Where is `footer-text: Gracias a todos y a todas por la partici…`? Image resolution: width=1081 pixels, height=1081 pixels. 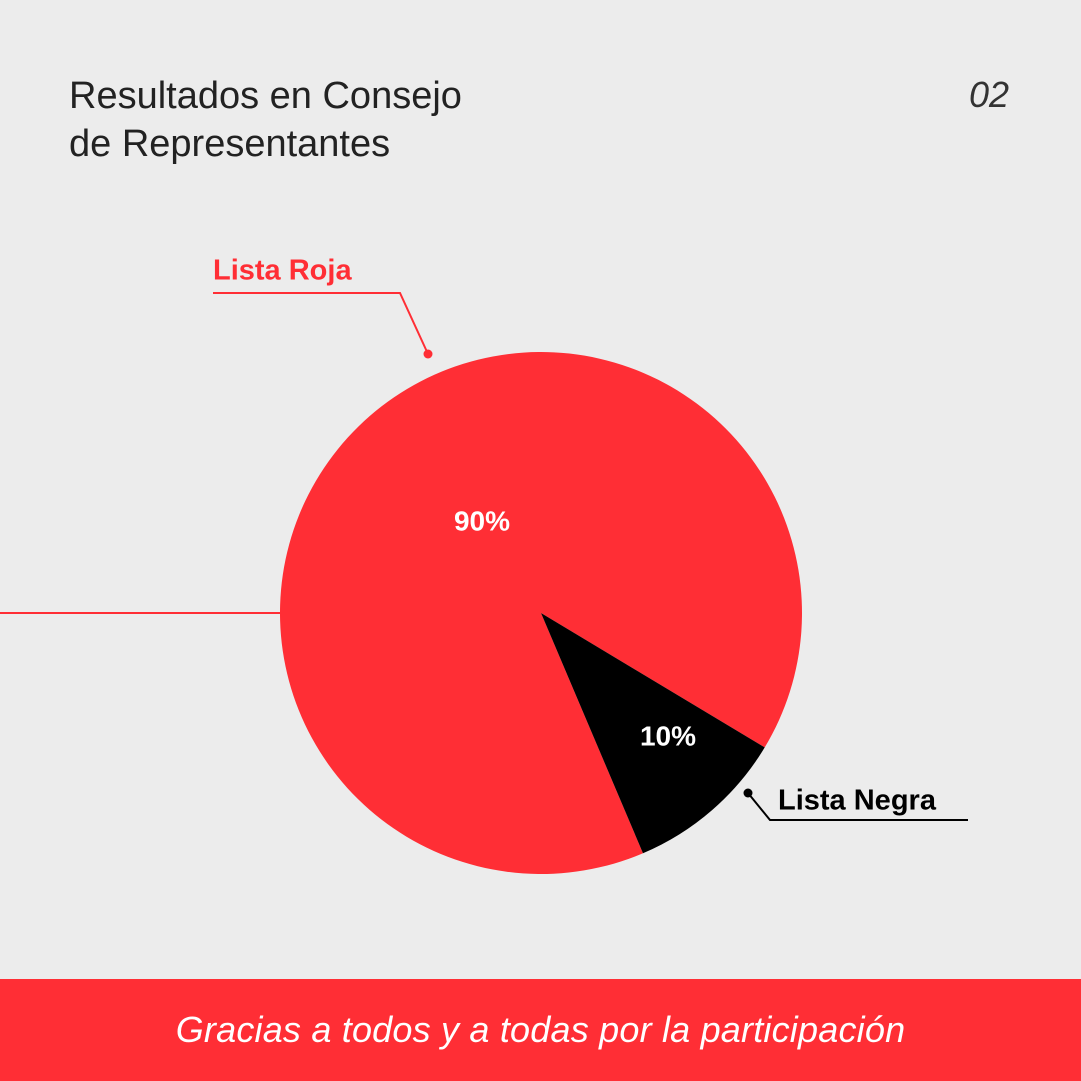
footer-text: Gracias a todos y a todas por la partici… is located at coordinates (540, 1029).